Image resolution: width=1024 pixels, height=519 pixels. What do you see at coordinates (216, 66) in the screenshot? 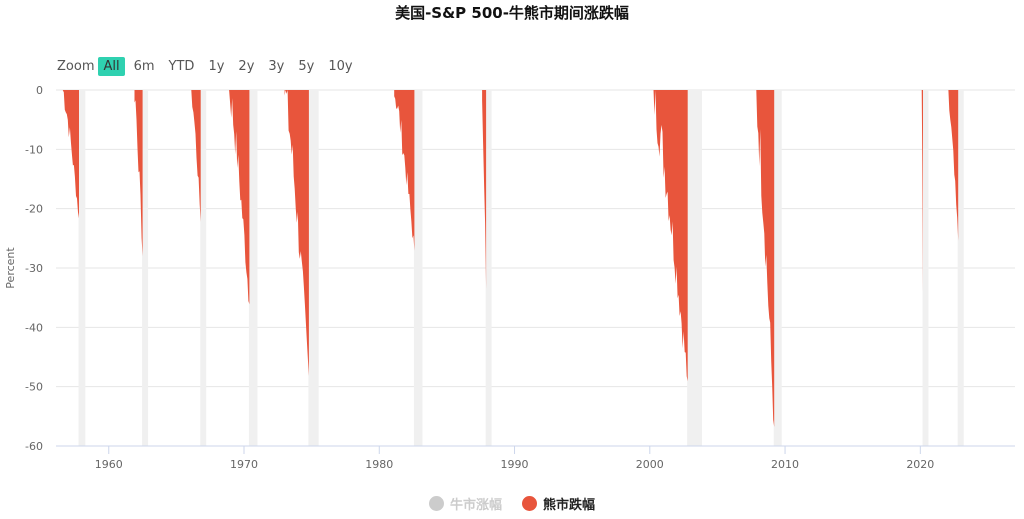
I see `zoom-1y-button: 1y` at bounding box center [216, 66].